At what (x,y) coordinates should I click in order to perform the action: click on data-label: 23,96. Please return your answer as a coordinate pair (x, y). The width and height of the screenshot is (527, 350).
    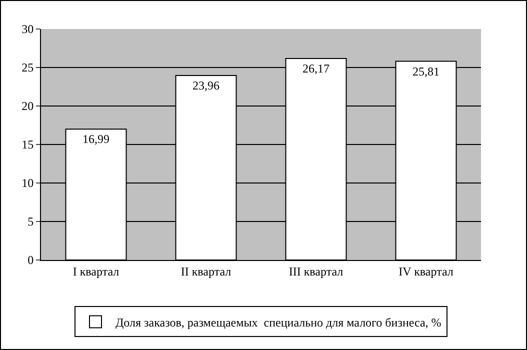
    Looking at the image, I should click on (206, 85).